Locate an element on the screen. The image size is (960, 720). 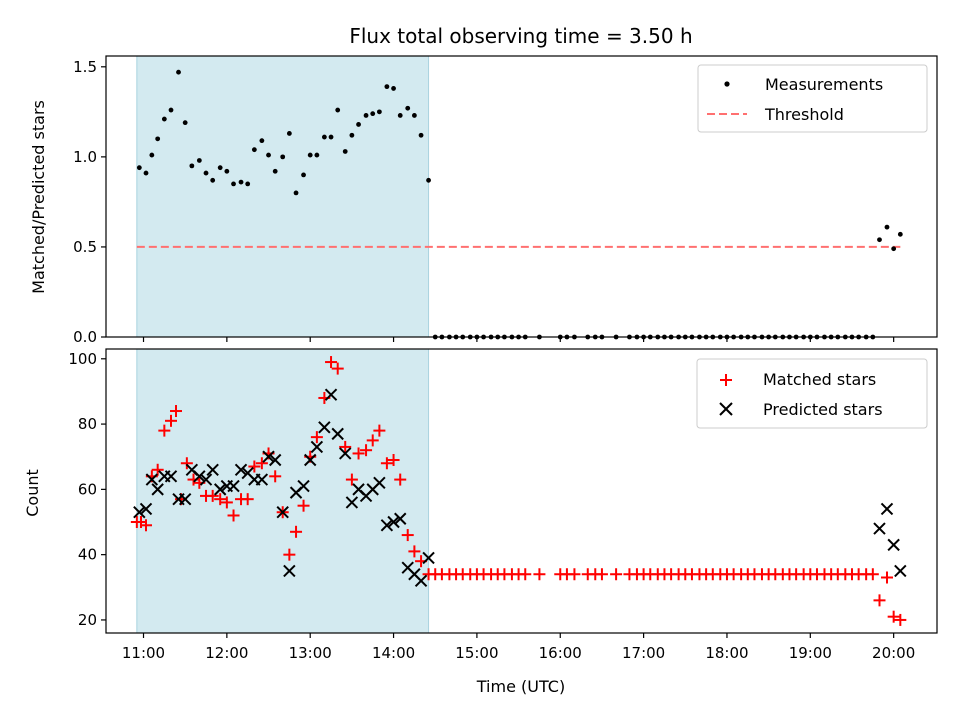
y-tick-label: 40 is located at coordinates (87, 555).